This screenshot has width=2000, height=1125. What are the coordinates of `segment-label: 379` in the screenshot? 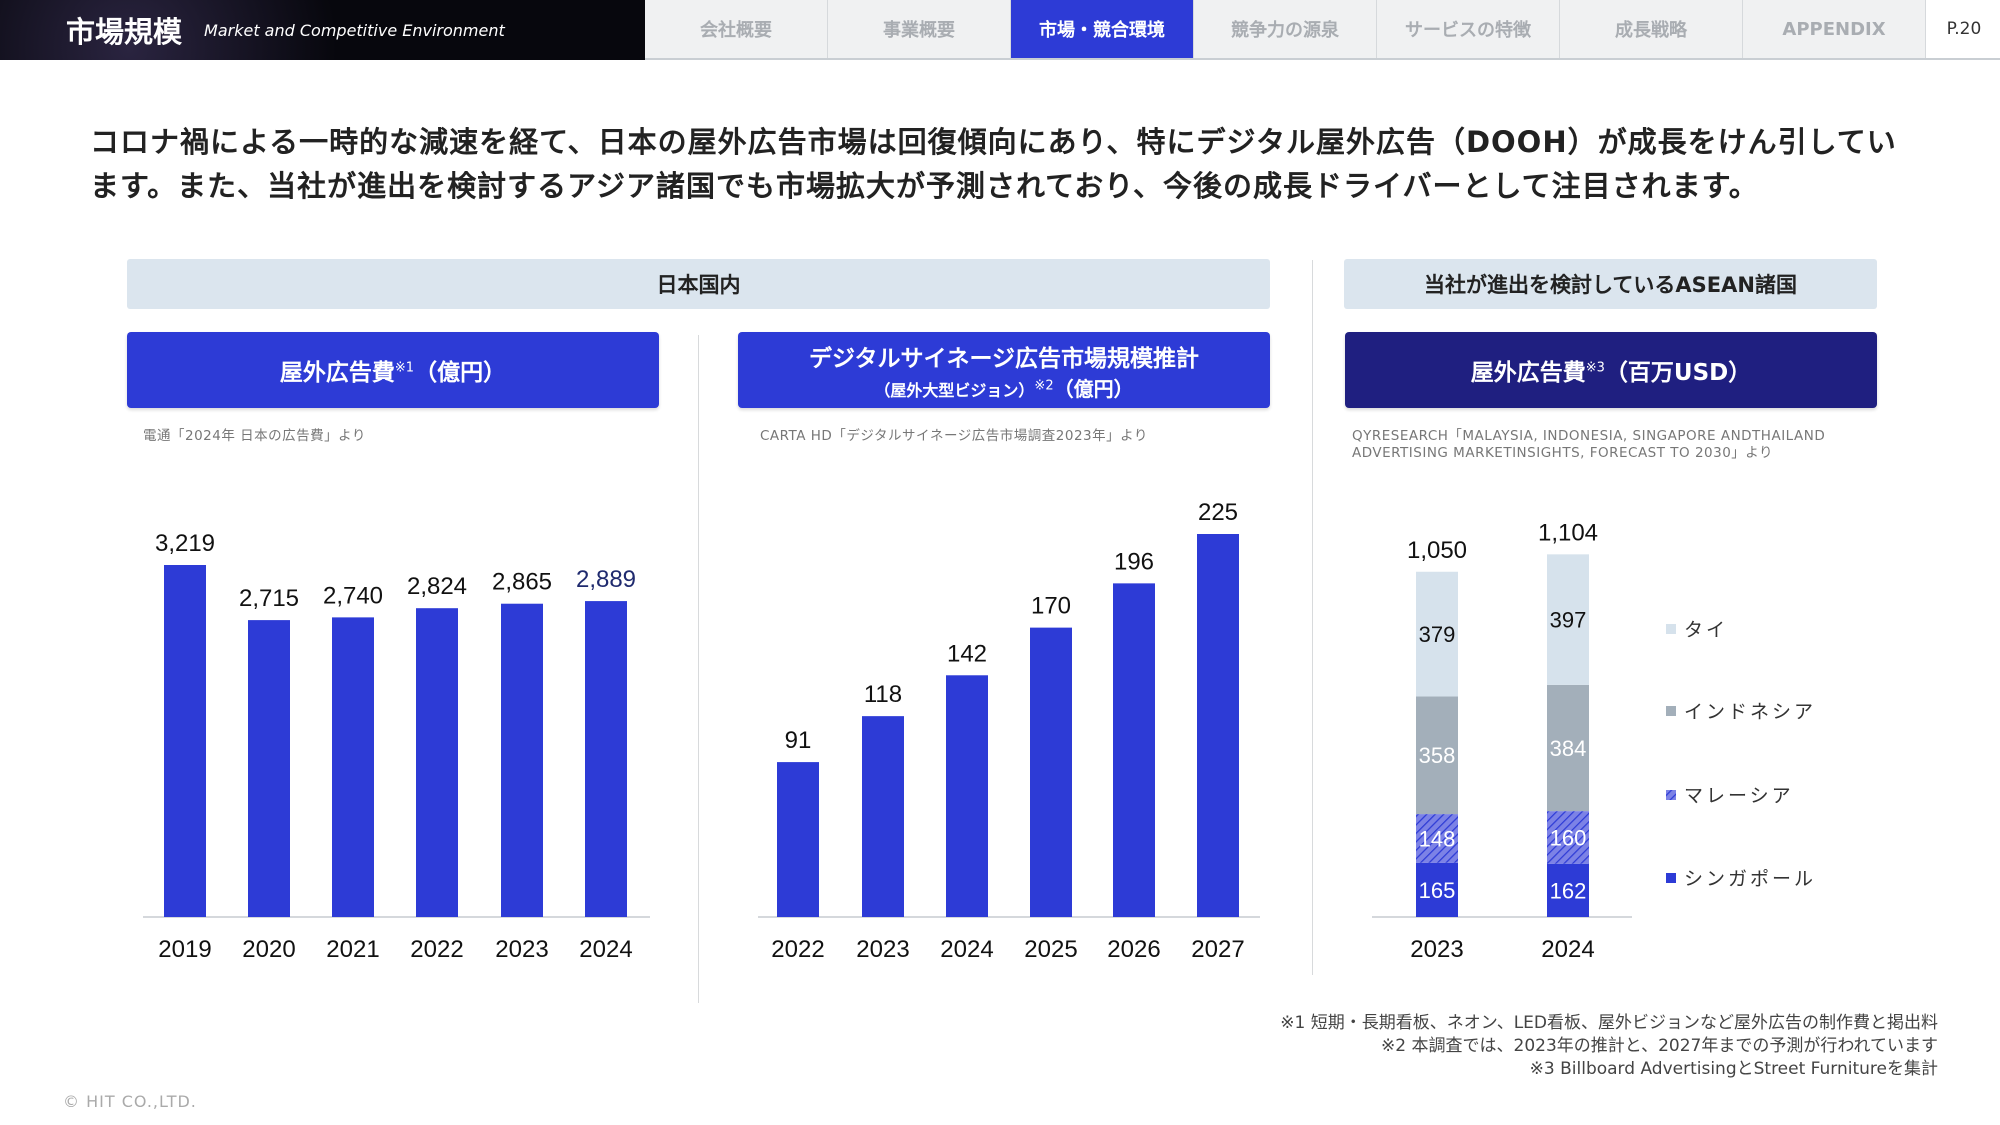 It's located at (1437, 634).